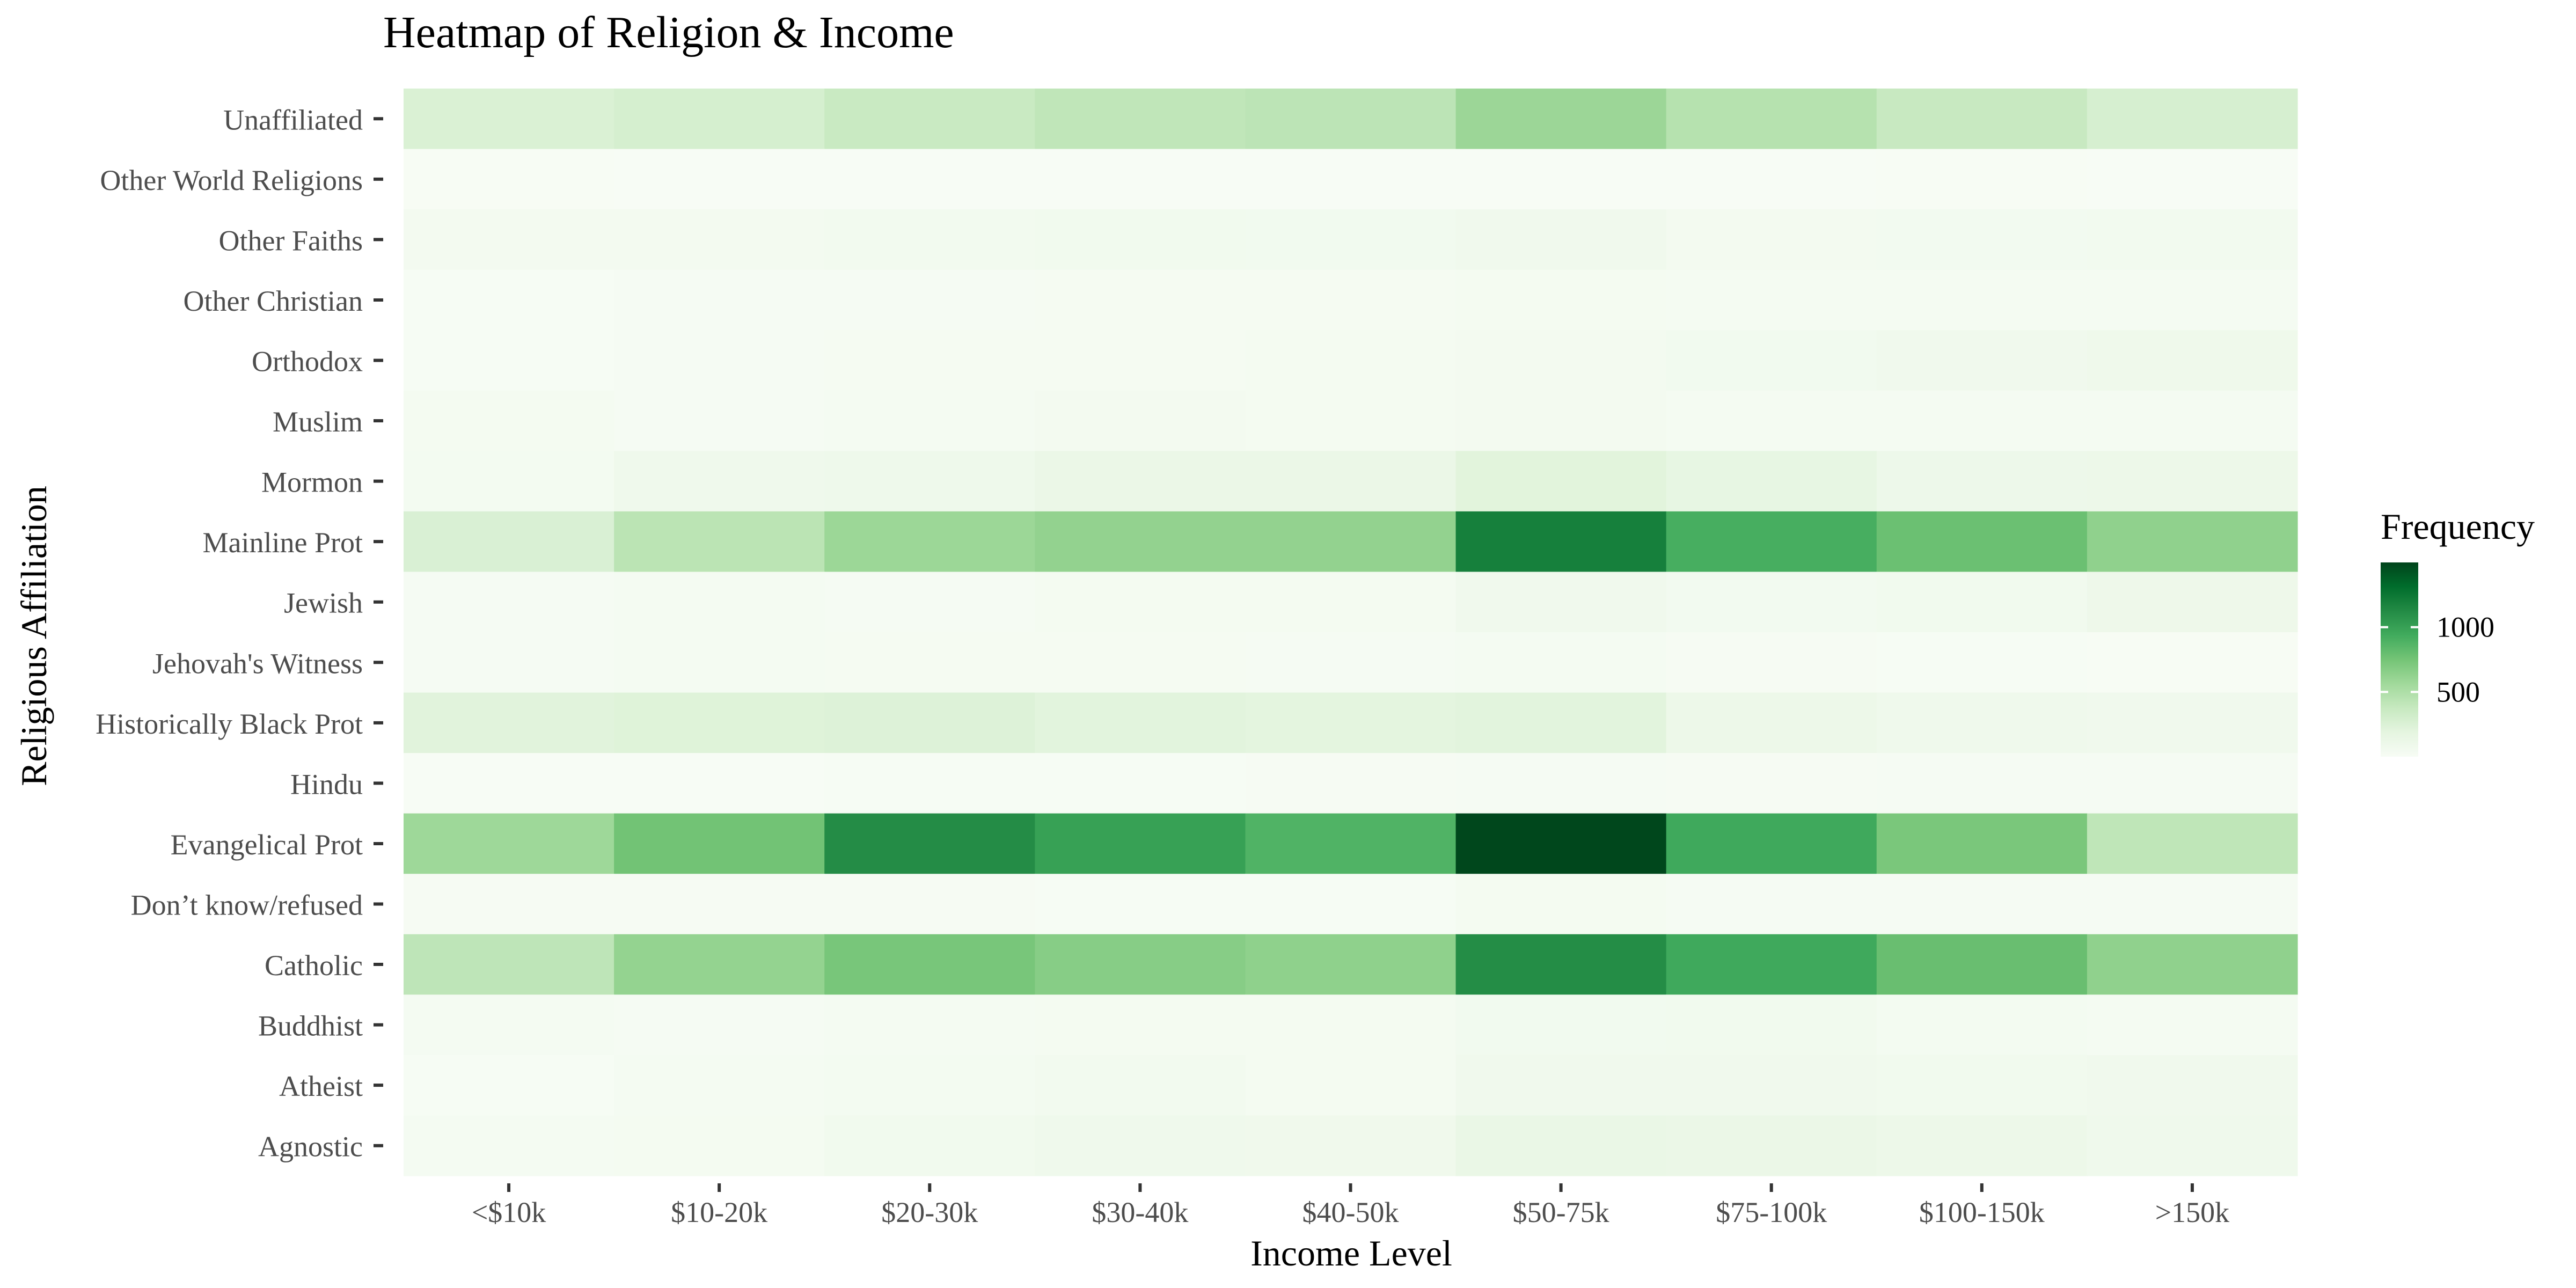  I want to click on y-axis-tick-label: Jehovah's Witness, so click(257, 663).